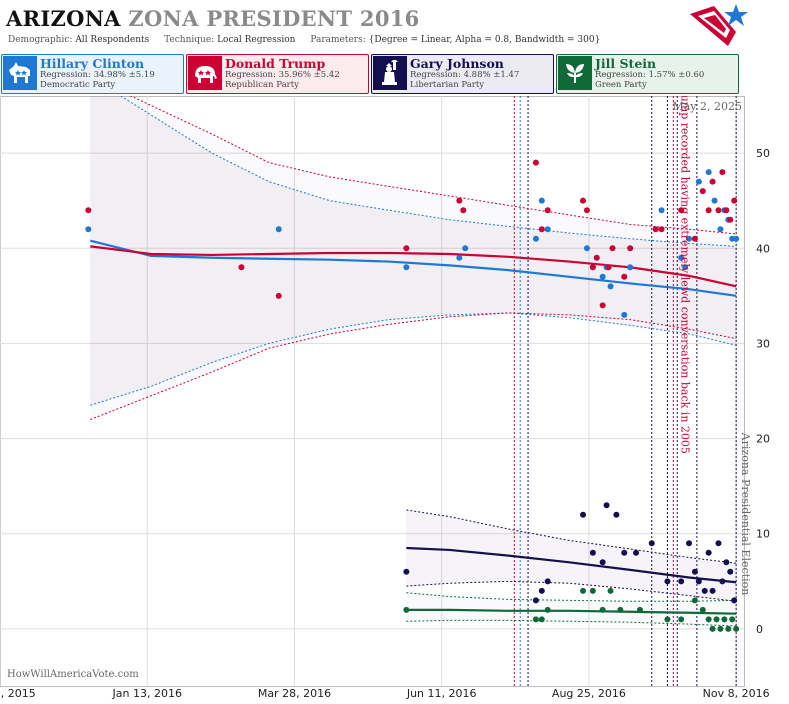 This screenshot has width=789, height=704. Describe the element at coordinates (97, 75) in the screenshot. I see `clinton-regression: Regression: 34.98% ±5.19` at that location.